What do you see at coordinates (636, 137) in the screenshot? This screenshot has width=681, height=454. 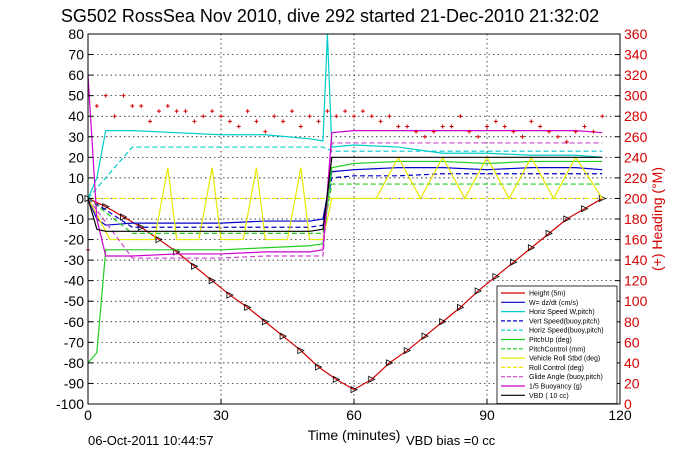 I see `y-right-tick-label: 260` at bounding box center [636, 137].